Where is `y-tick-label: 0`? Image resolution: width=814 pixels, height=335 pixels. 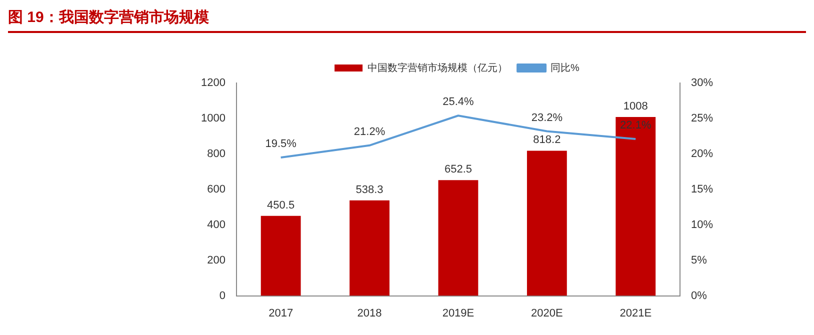 y-tick-label: 0 is located at coordinates (222, 296).